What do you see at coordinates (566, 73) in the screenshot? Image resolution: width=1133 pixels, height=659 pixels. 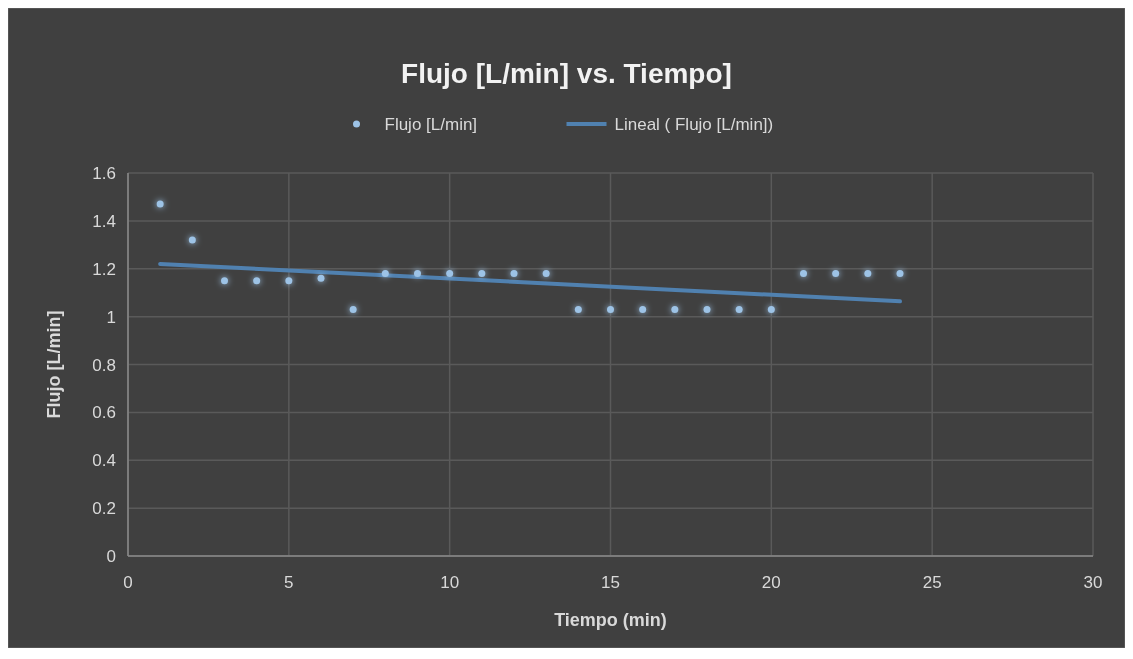 I see `chart-title: Flujo [L/min] vs. Tiempo]` at bounding box center [566, 73].